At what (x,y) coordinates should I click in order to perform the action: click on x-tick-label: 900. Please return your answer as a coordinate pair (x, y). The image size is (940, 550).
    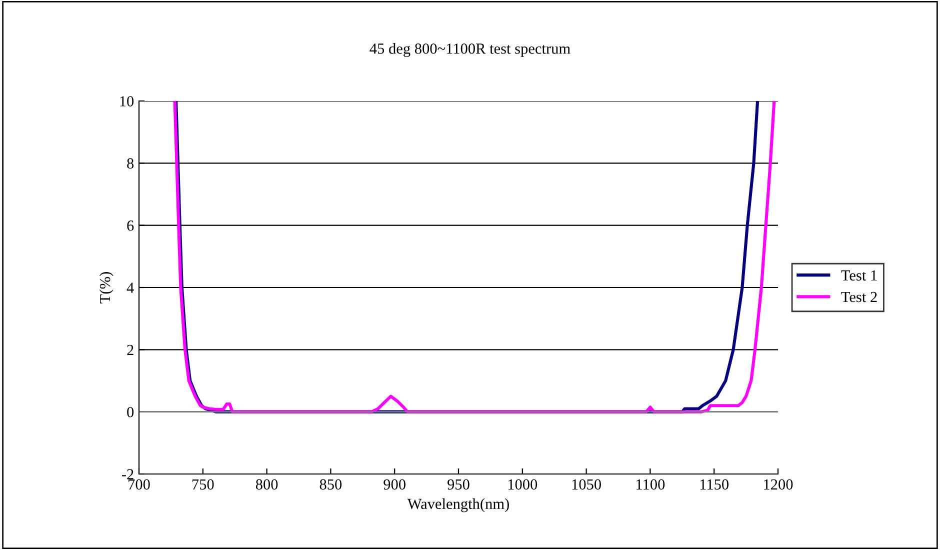
    Looking at the image, I should click on (395, 484).